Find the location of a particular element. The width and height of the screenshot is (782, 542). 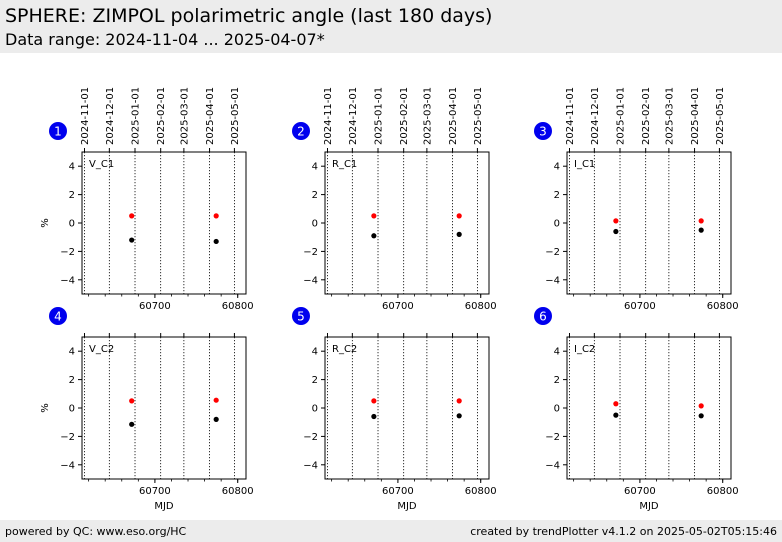

panel-number-label: 5 is located at coordinates (301, 317).